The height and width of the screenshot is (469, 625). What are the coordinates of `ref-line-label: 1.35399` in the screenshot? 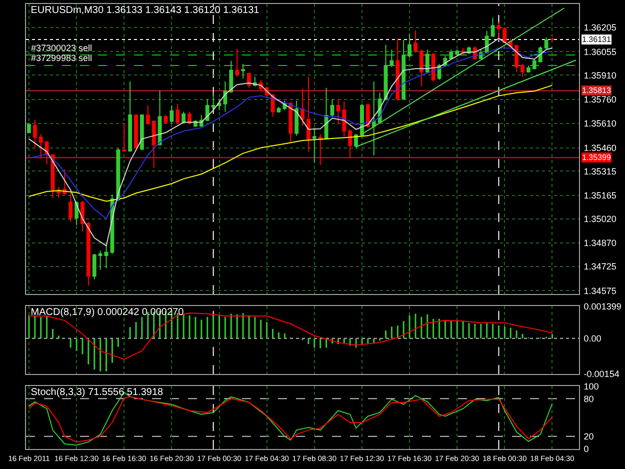 It's located at (597, 157).